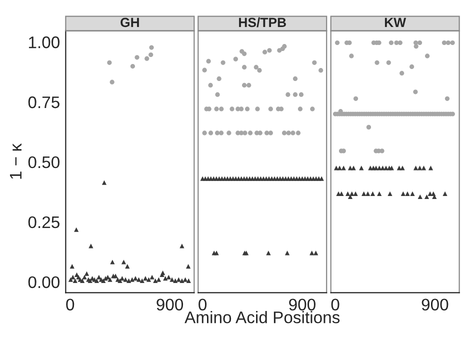 This screenshot has height=338, width=474. What do you see at coordinates (16, 161) in the screenshot?
I see `y-axis-title: 1 − κ` at bounding box center [16, 161].